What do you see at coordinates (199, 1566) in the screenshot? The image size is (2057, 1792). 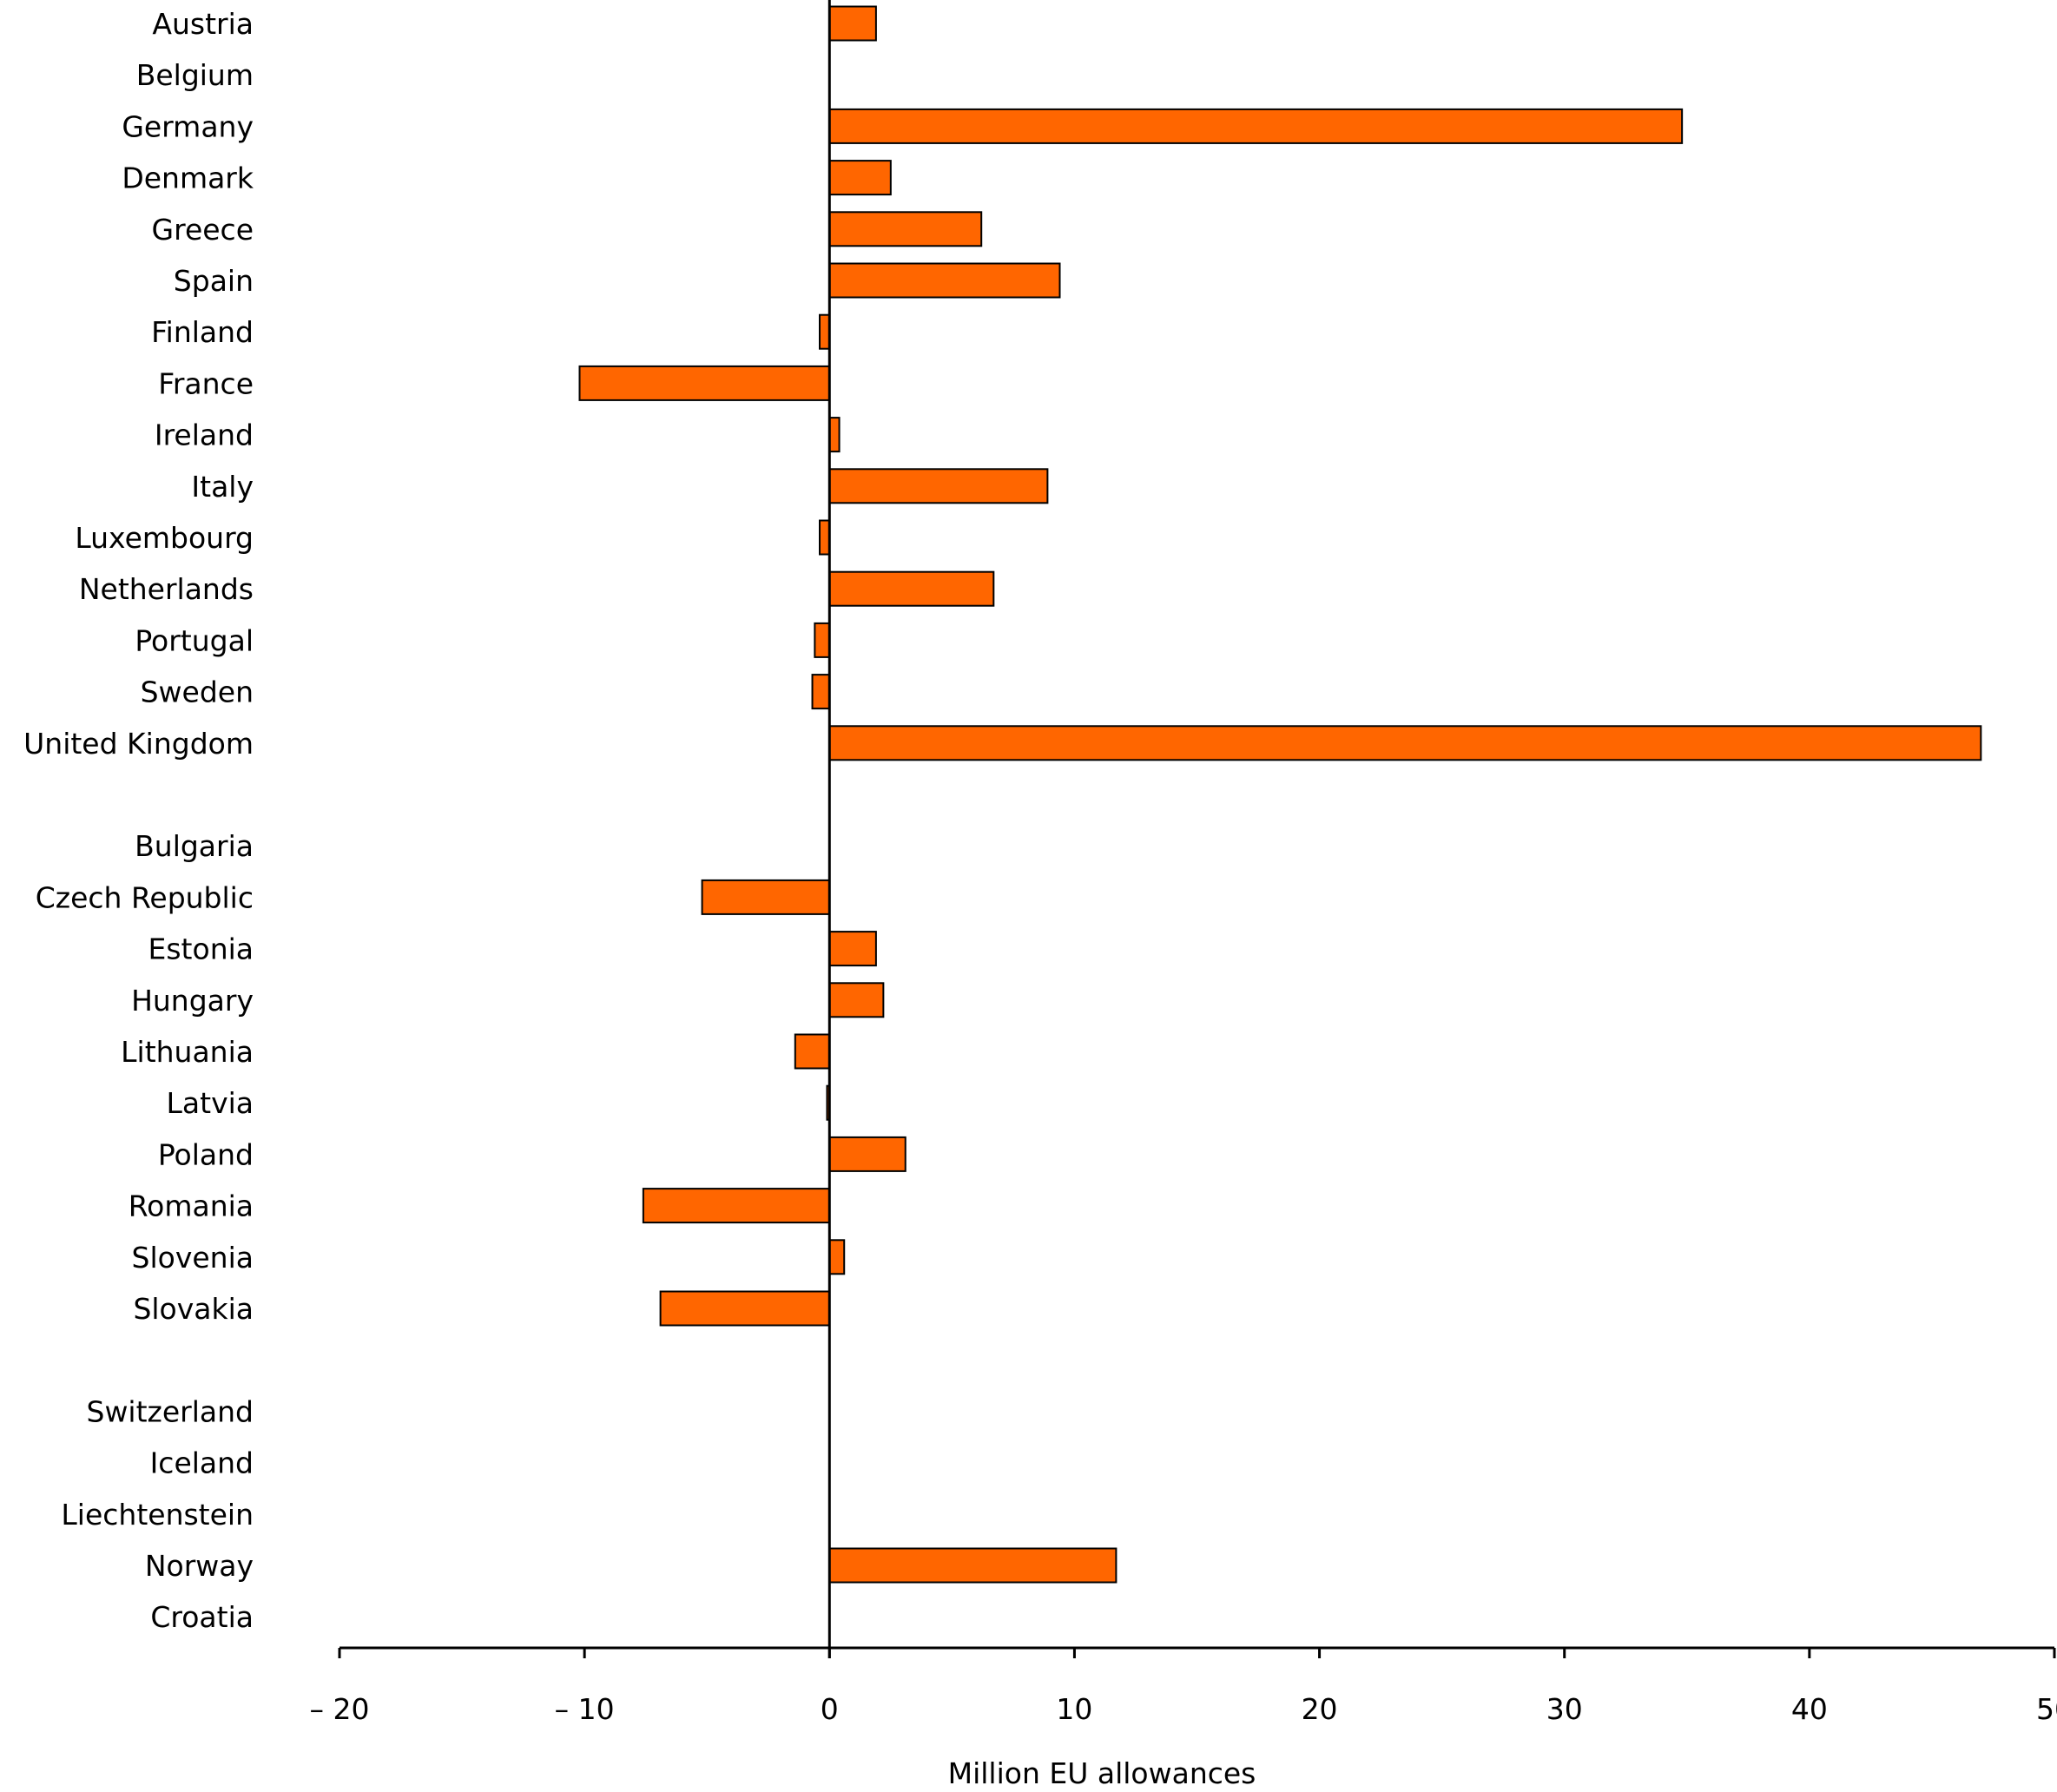 I see `category-label: Norway` at bounding box center [199, 1566].